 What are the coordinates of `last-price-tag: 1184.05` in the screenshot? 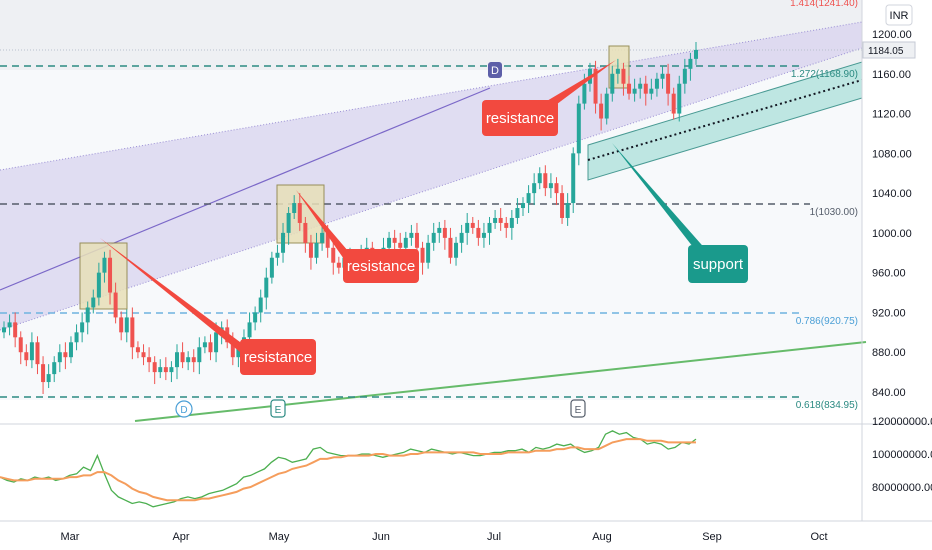 It's located at (889, 50).